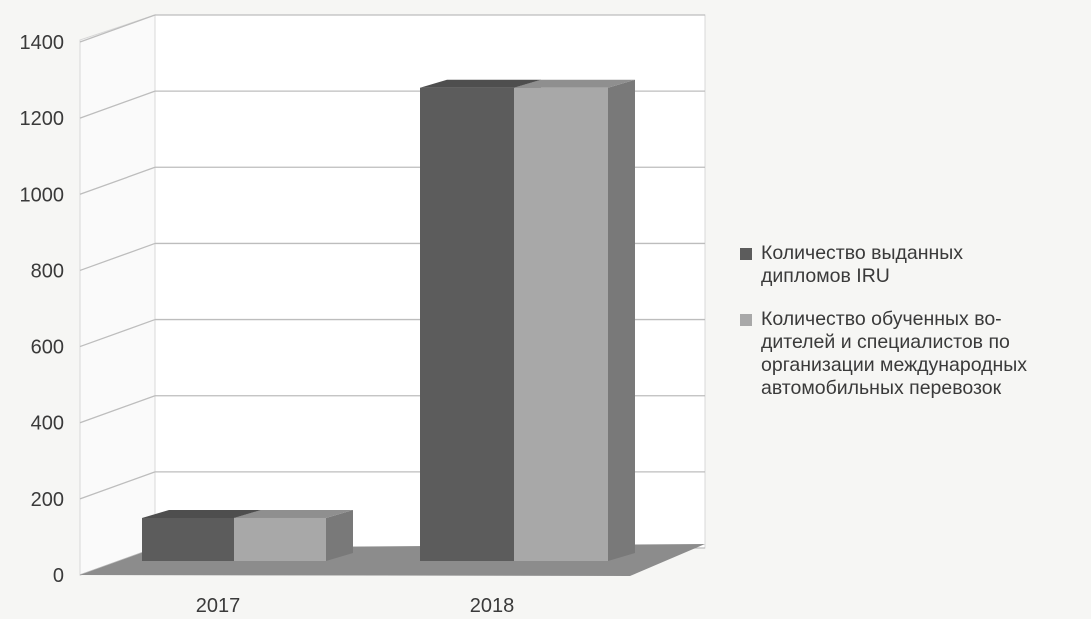 The image size is (1091, 619). Describe the element at coordinates (42, 43) in the screenshot. I see `y-tick-label: 1400` at that location.